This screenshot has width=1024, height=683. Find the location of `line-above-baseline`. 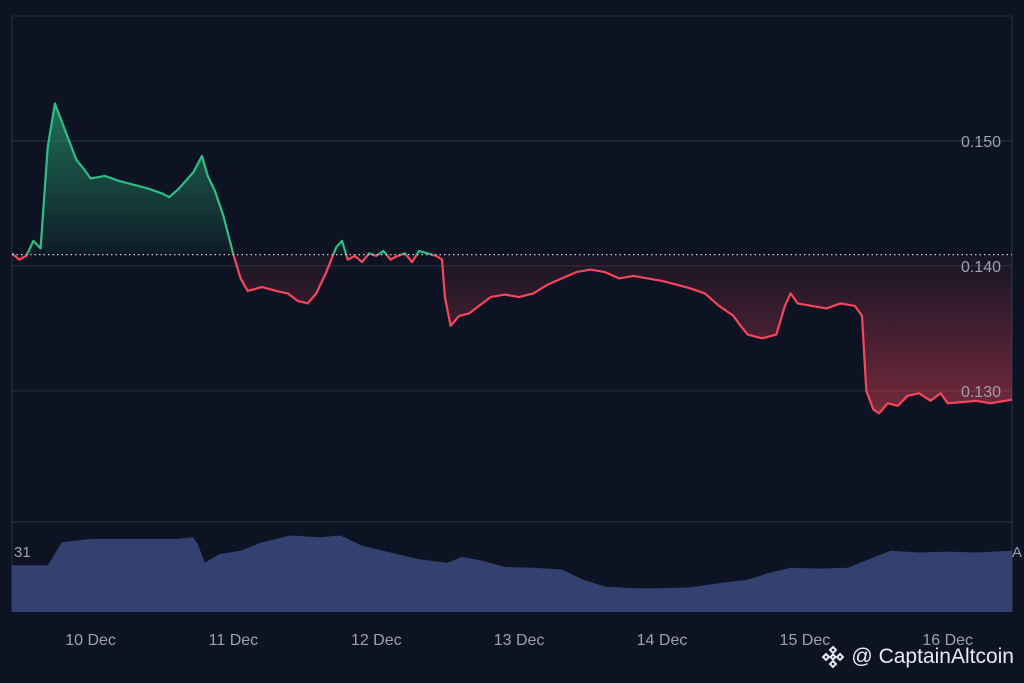

line-above-baseline is located at coordinates (224, 178).